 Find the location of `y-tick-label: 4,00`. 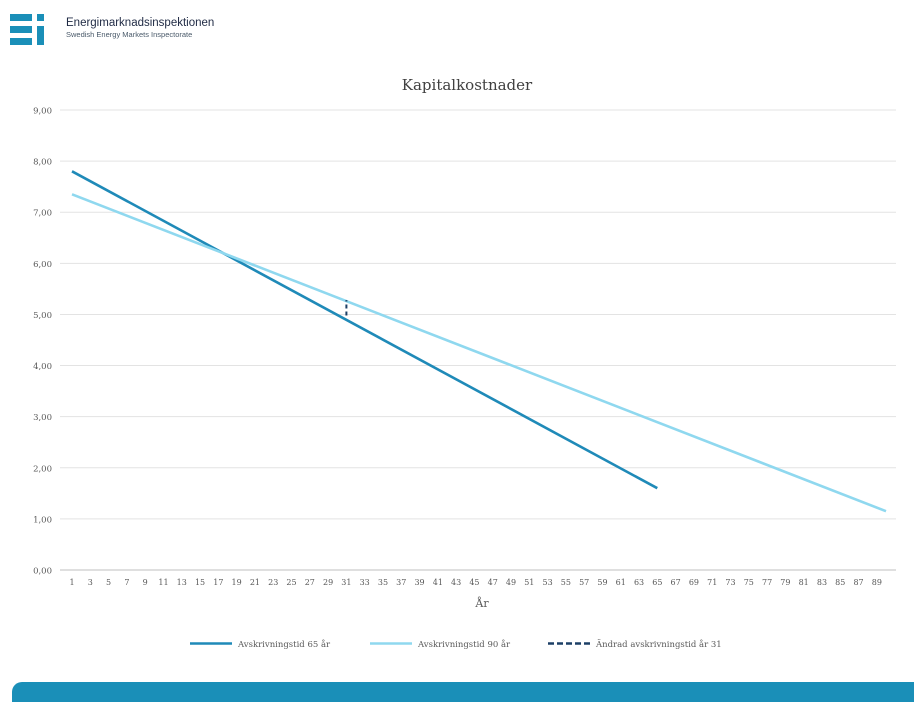

y-tick-label: 4,00 is located at coordinates (42, 367).